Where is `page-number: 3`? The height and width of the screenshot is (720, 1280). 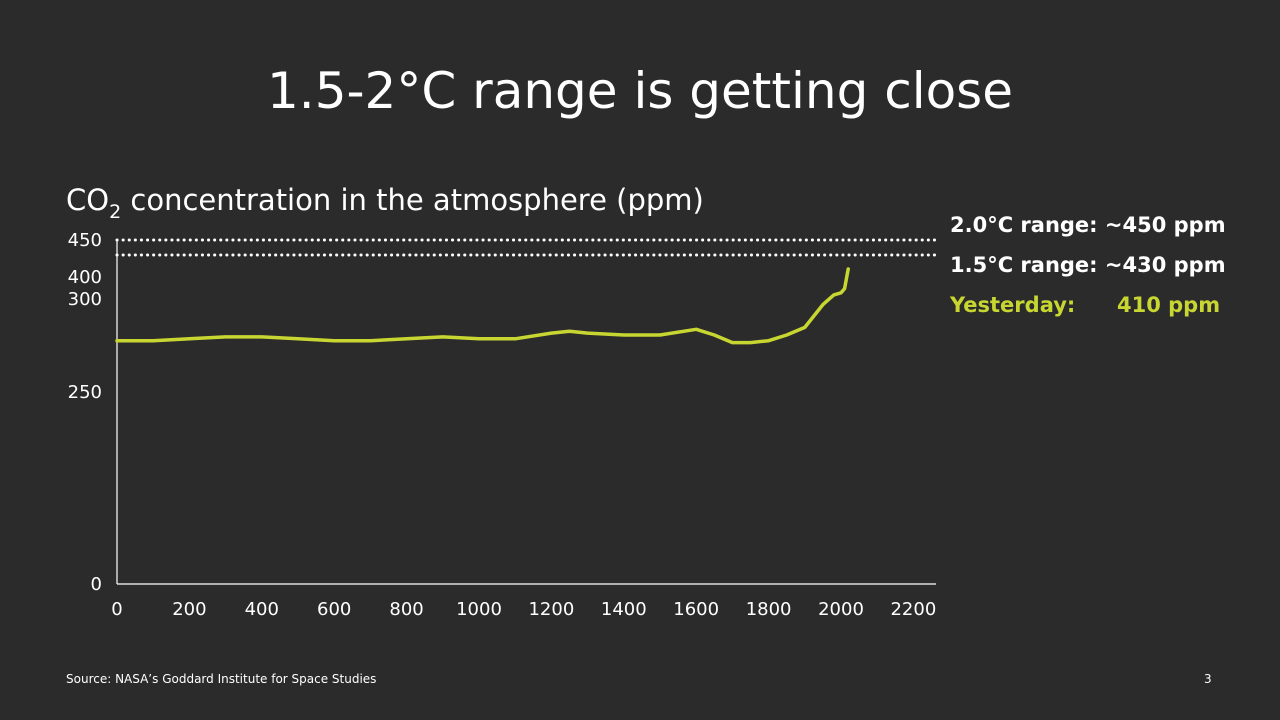
page-number: 3 is located at coordinates (1208, 679).